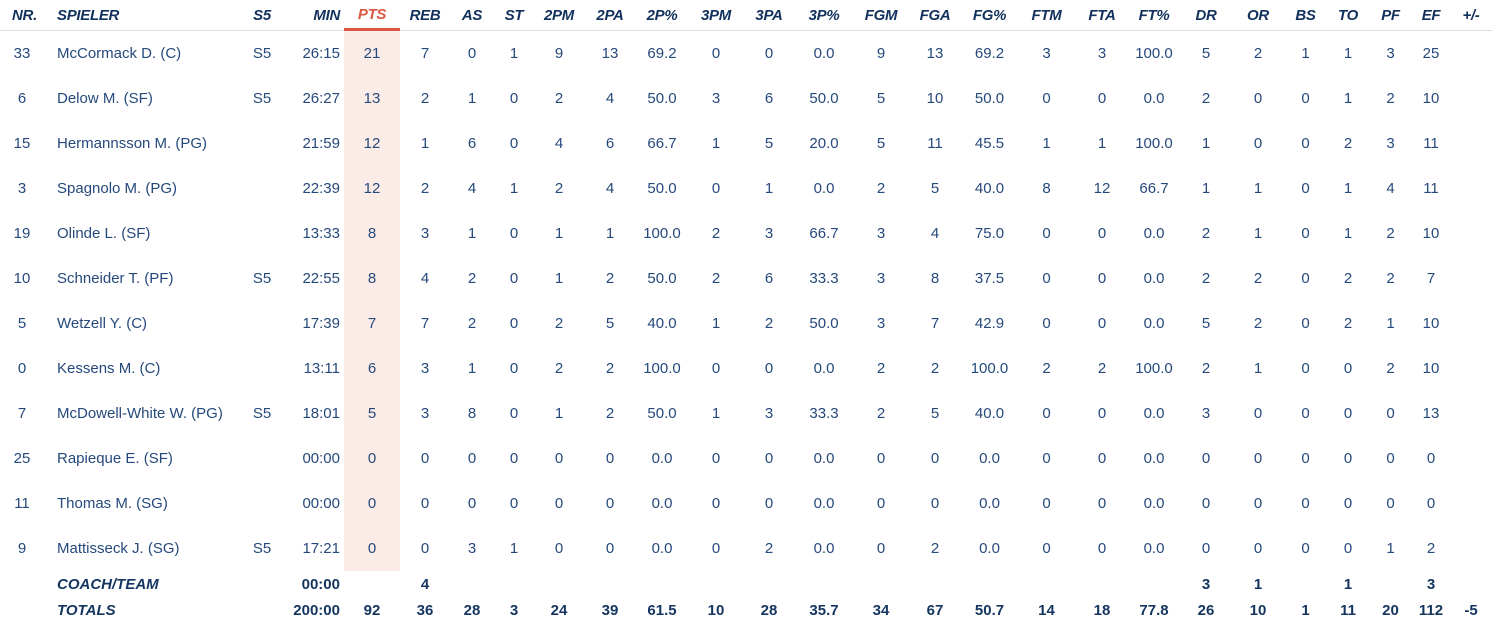 The height and width of the screenshot is (632, 1492). I want to click on stat-cell: 200:00, so click(316, 610).